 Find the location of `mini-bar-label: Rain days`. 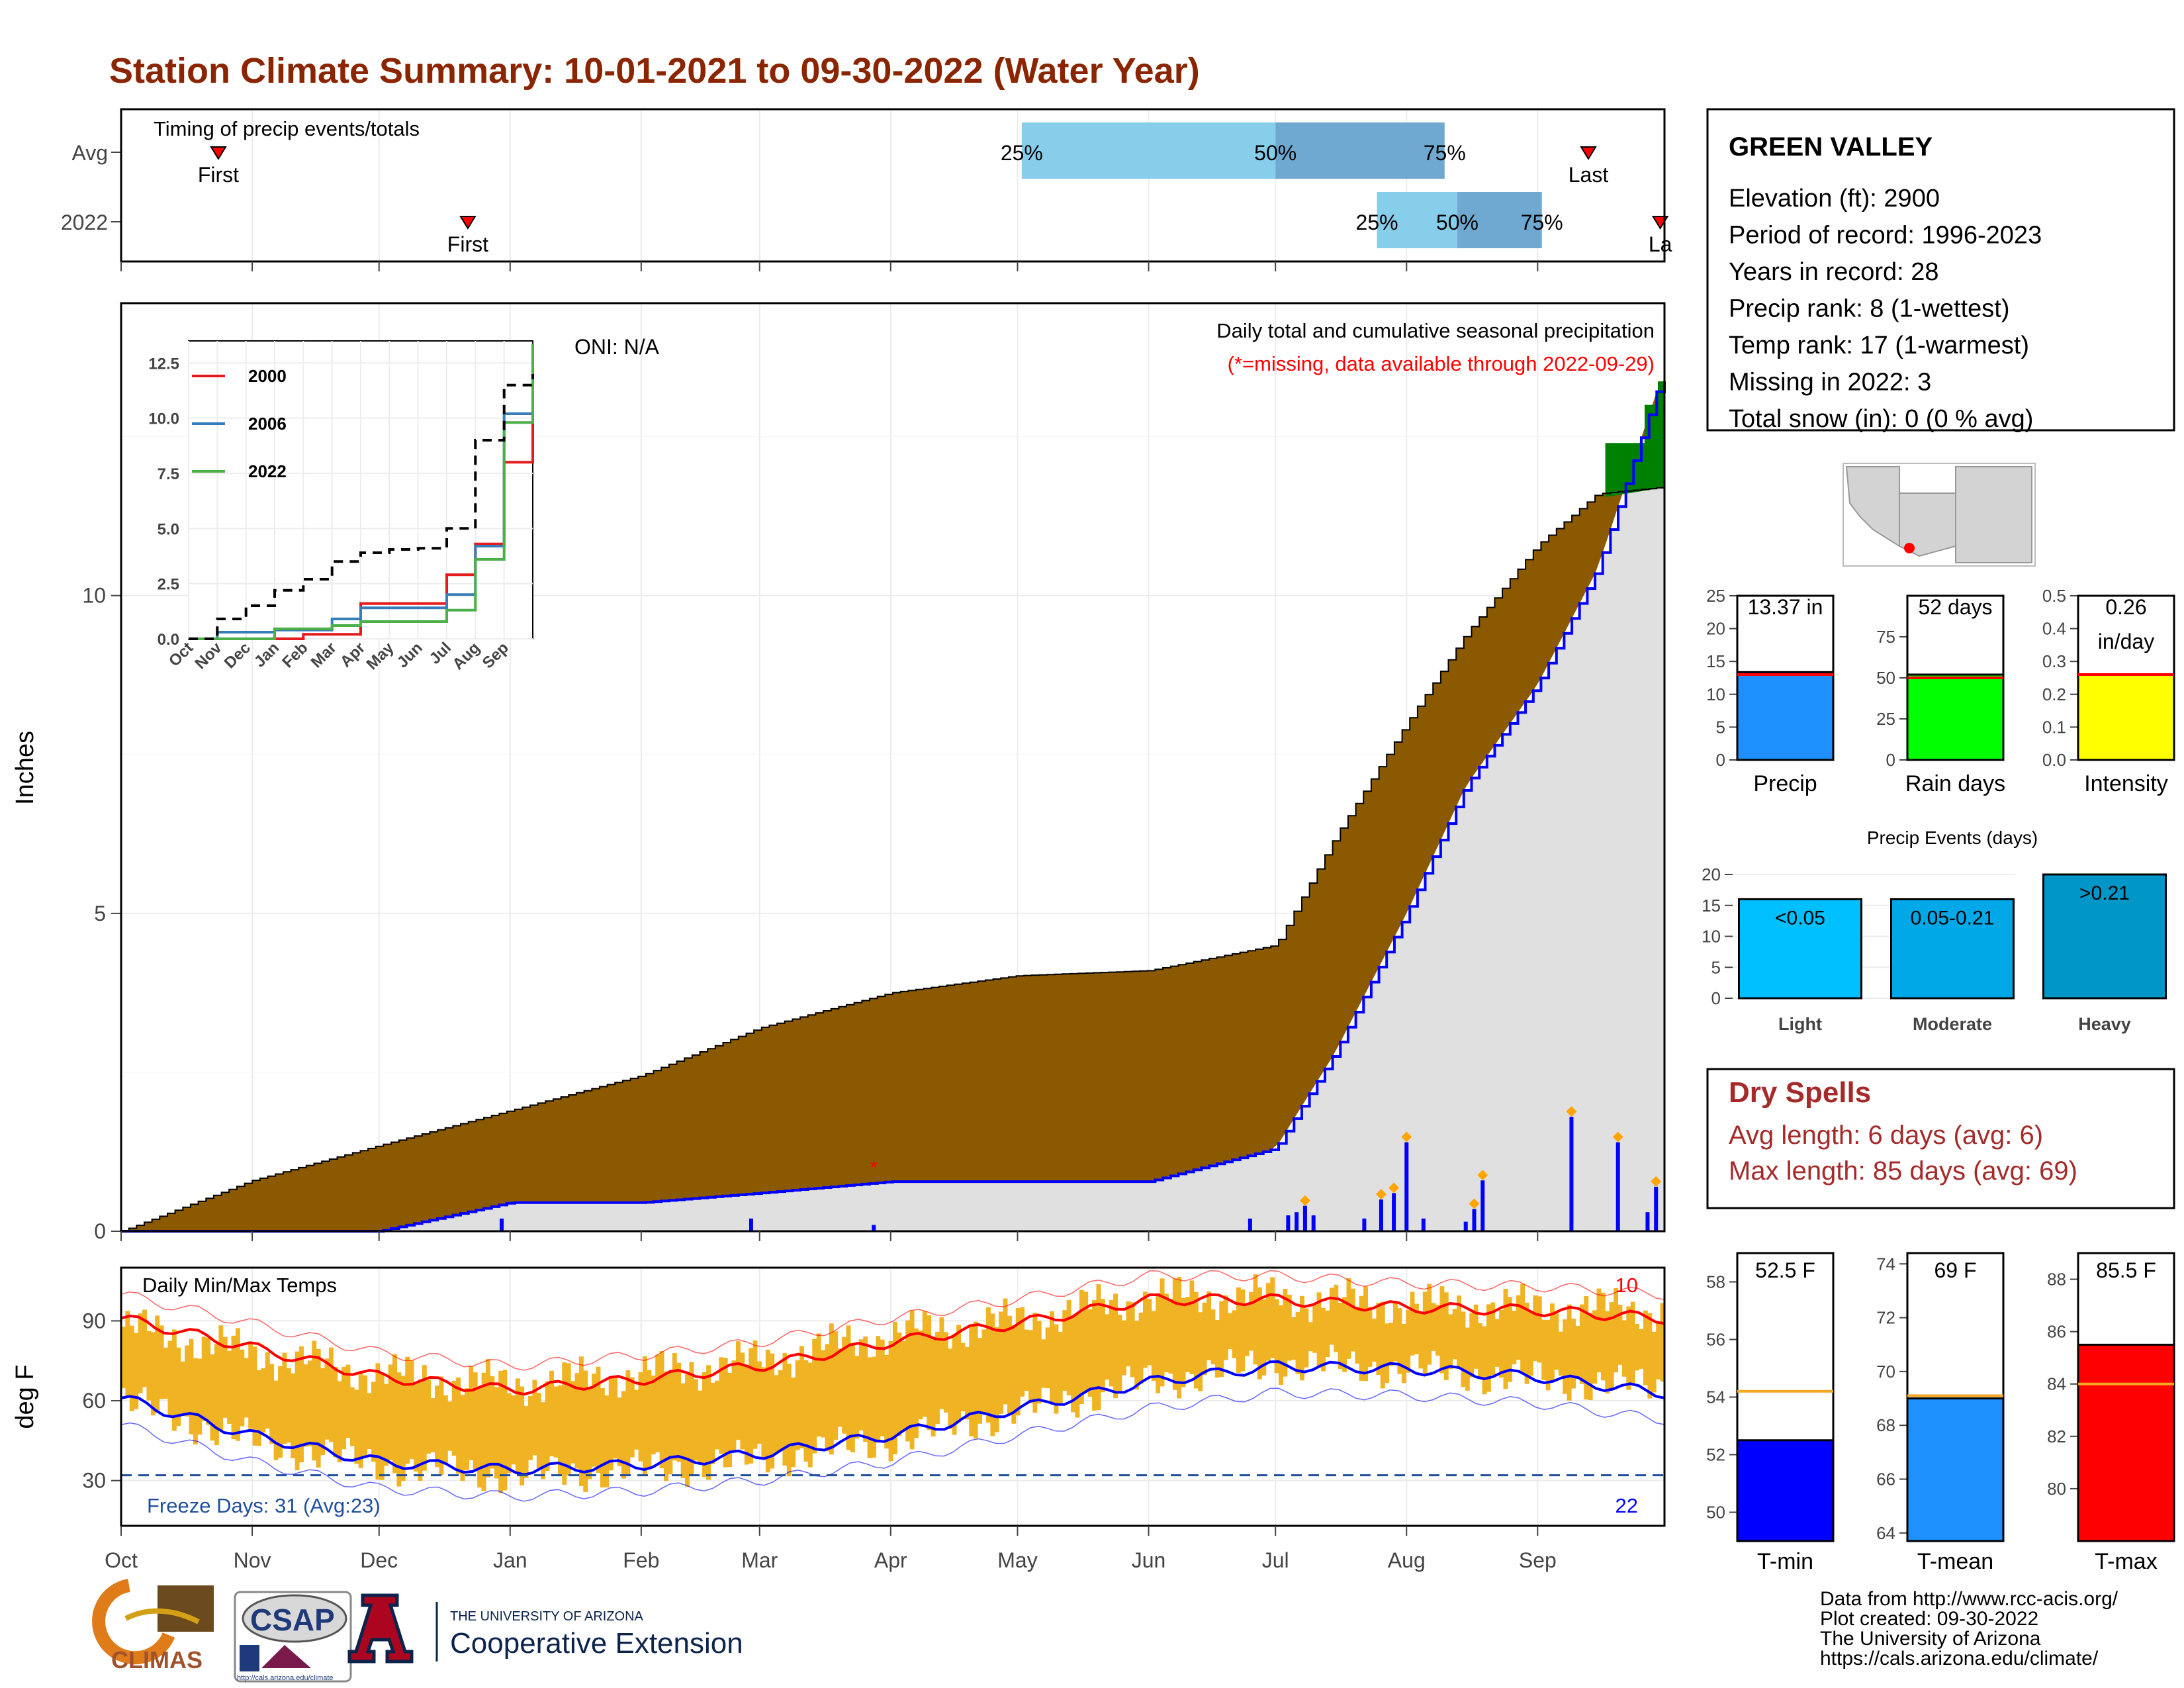

mini-bar-label: Rain days is located at coordinates (1955, 783).